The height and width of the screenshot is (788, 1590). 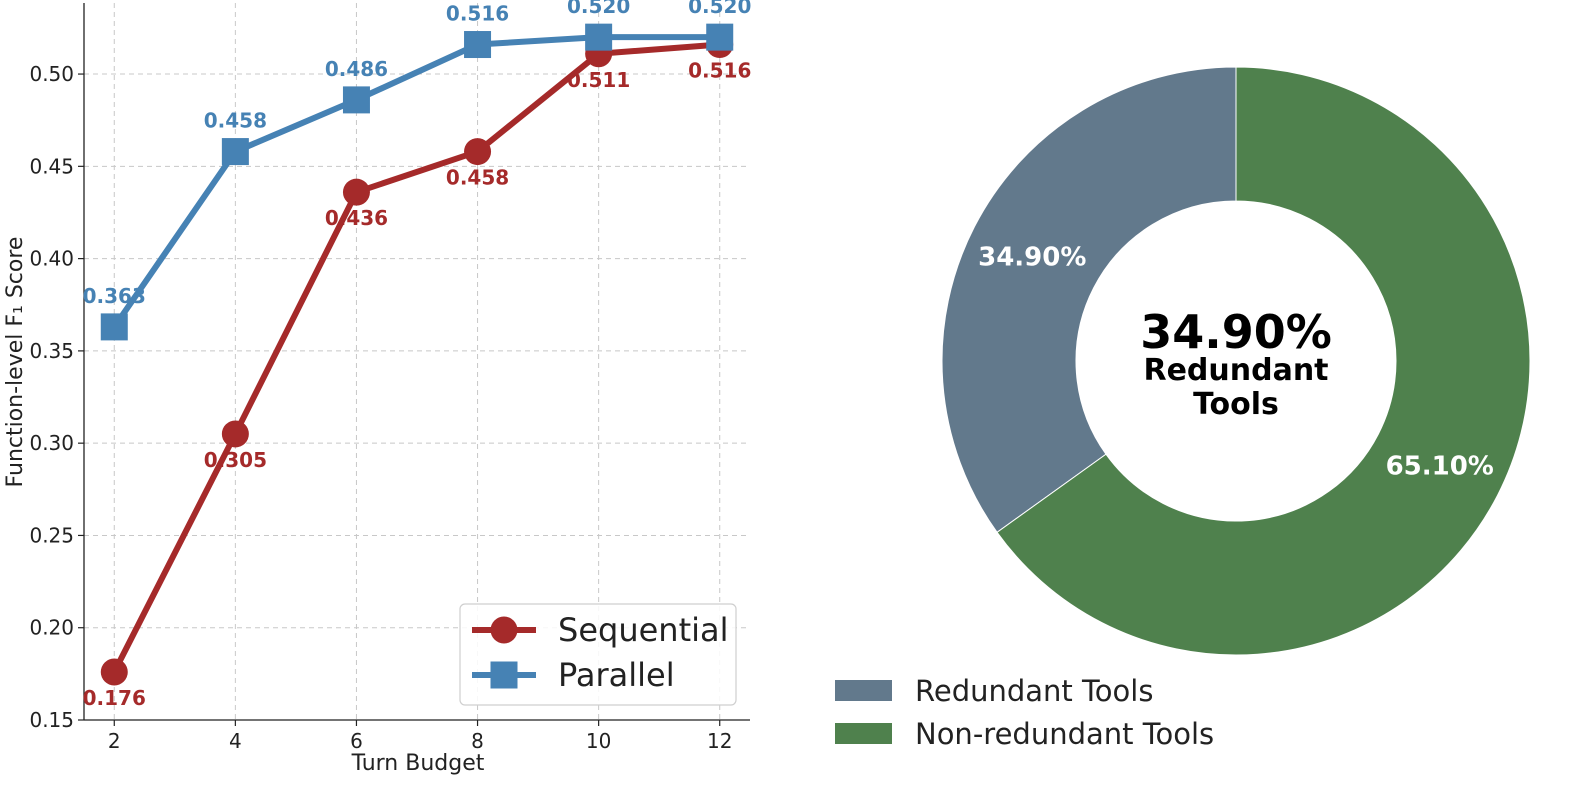 What do you see at coordinates (51, 74) in the screenshot?
I see `y-tick-label: 0.50` at bounding box center [51, 74].